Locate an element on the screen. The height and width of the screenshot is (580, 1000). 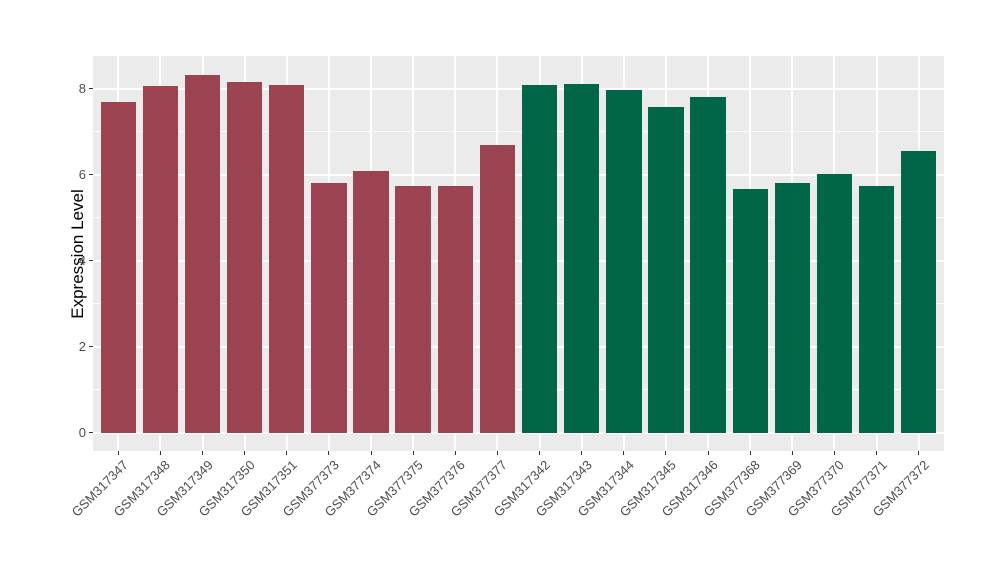
bar-GSM377368 is located at coordinates (750, 310).